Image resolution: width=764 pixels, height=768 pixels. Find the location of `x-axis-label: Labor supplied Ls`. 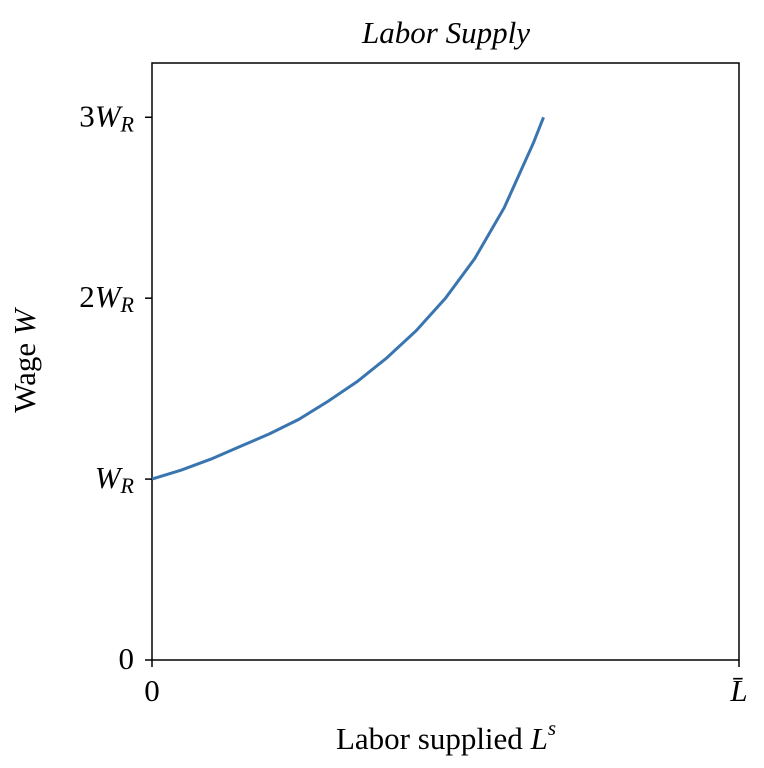

x-axis-label: Labor supplied Ls is located at coordinates (446, 736).